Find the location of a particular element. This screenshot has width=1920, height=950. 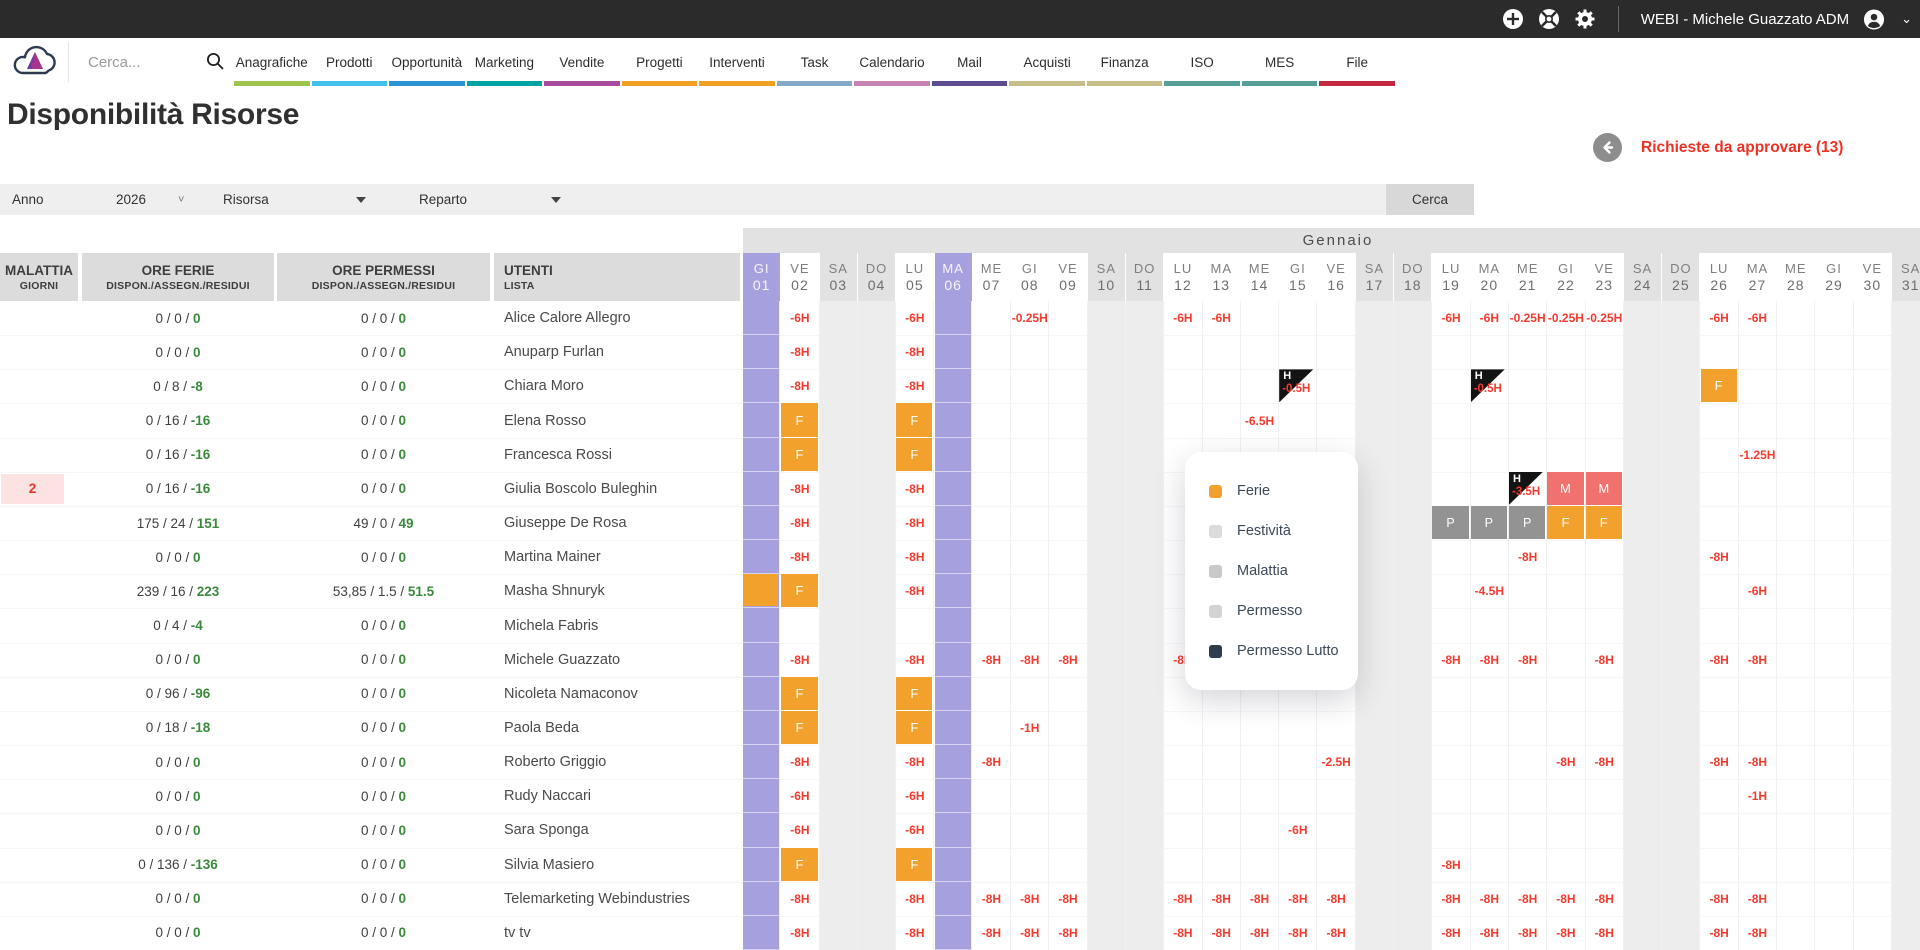

user-name: Chiara Moro is located at coordinates (544, 386).